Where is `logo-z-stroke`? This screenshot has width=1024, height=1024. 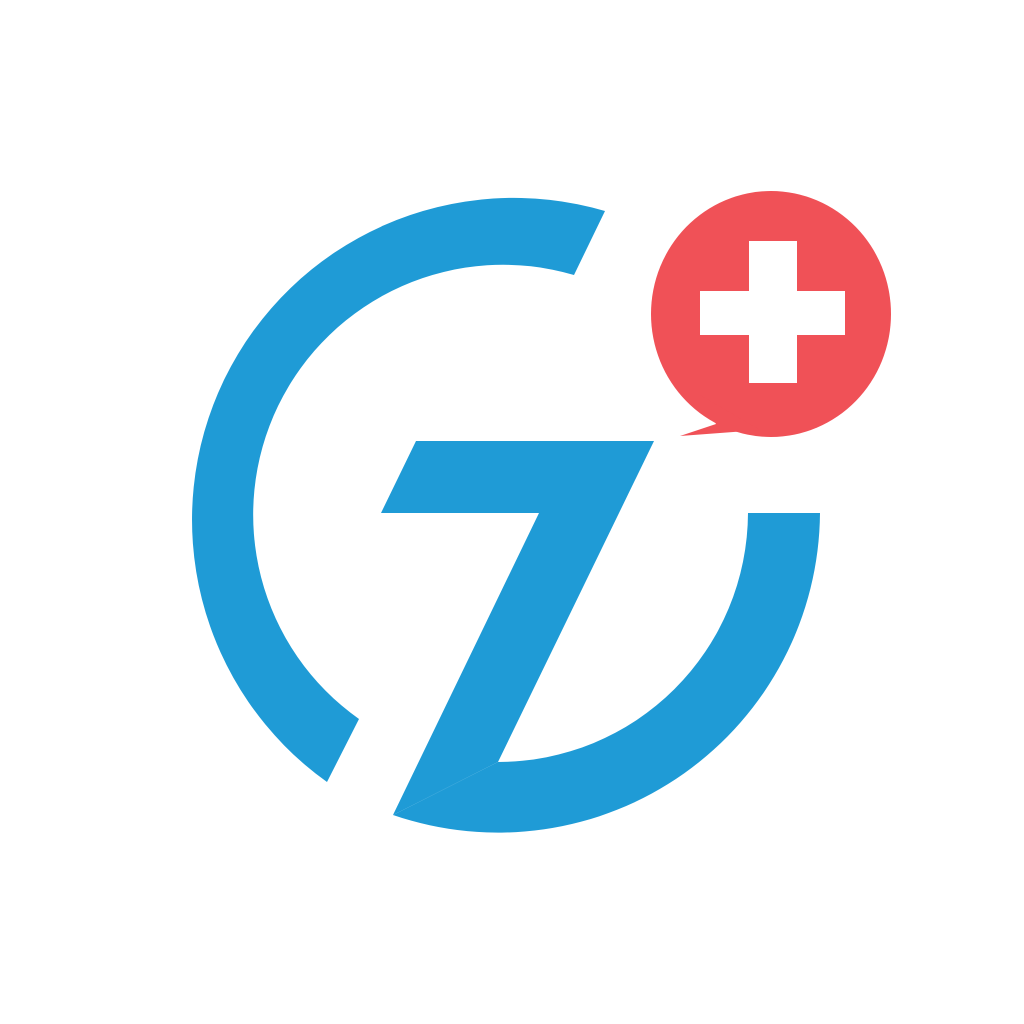 logo-z-stroke is located at coordinates (517, 628).